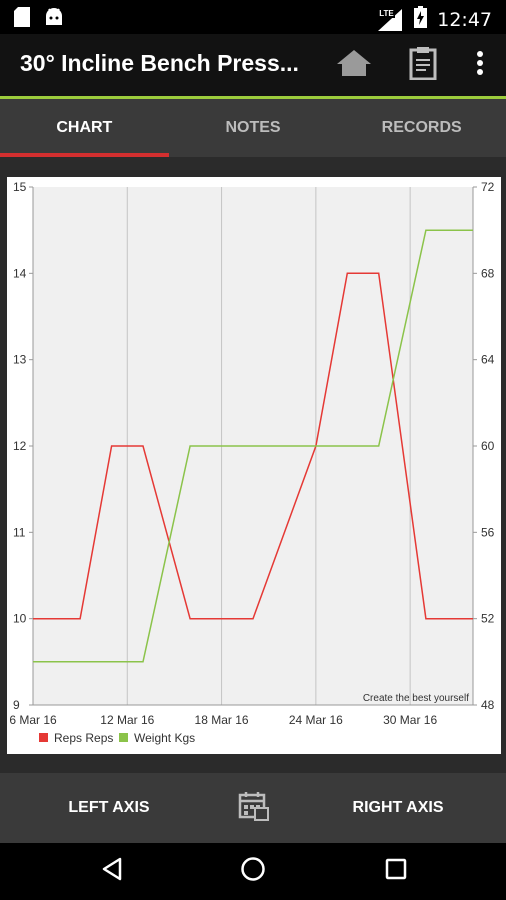 Image resolution: width=506 pixels, height=900 pixels. I want to click on back-triangle-icon, so click(112, 871).